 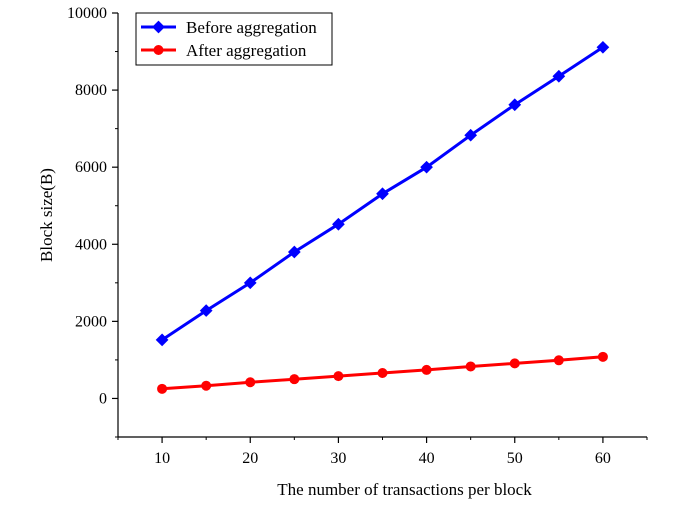 What do you see at coordinates (158, 50) in the screenshot?
I see `legend-marker-after` at bounding box center [158, 50].